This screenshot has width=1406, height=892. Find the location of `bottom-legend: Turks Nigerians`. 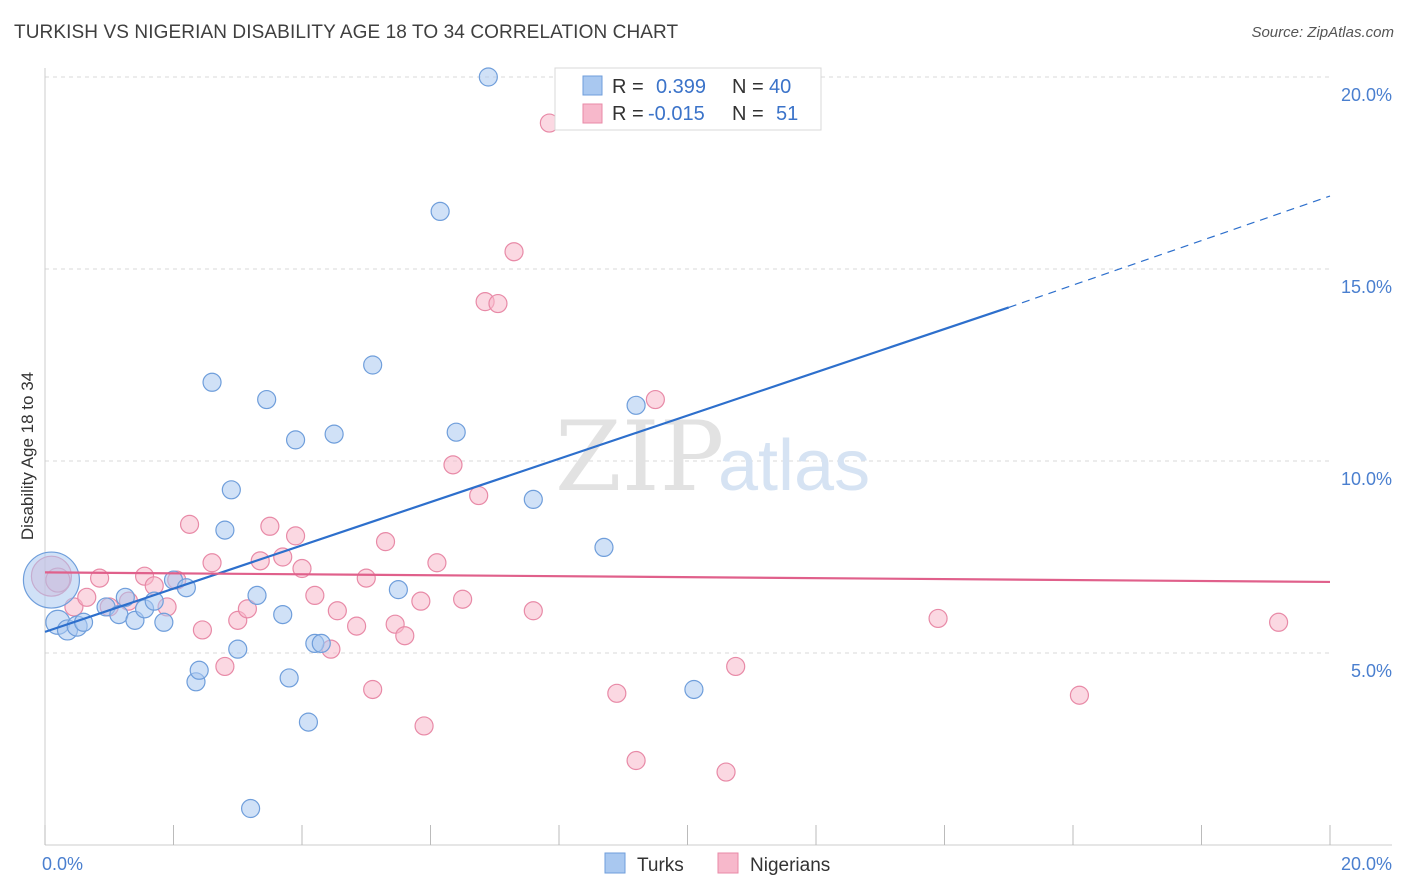

bottom-legend: Turks Nigerians is located at coordinates (717, 864).